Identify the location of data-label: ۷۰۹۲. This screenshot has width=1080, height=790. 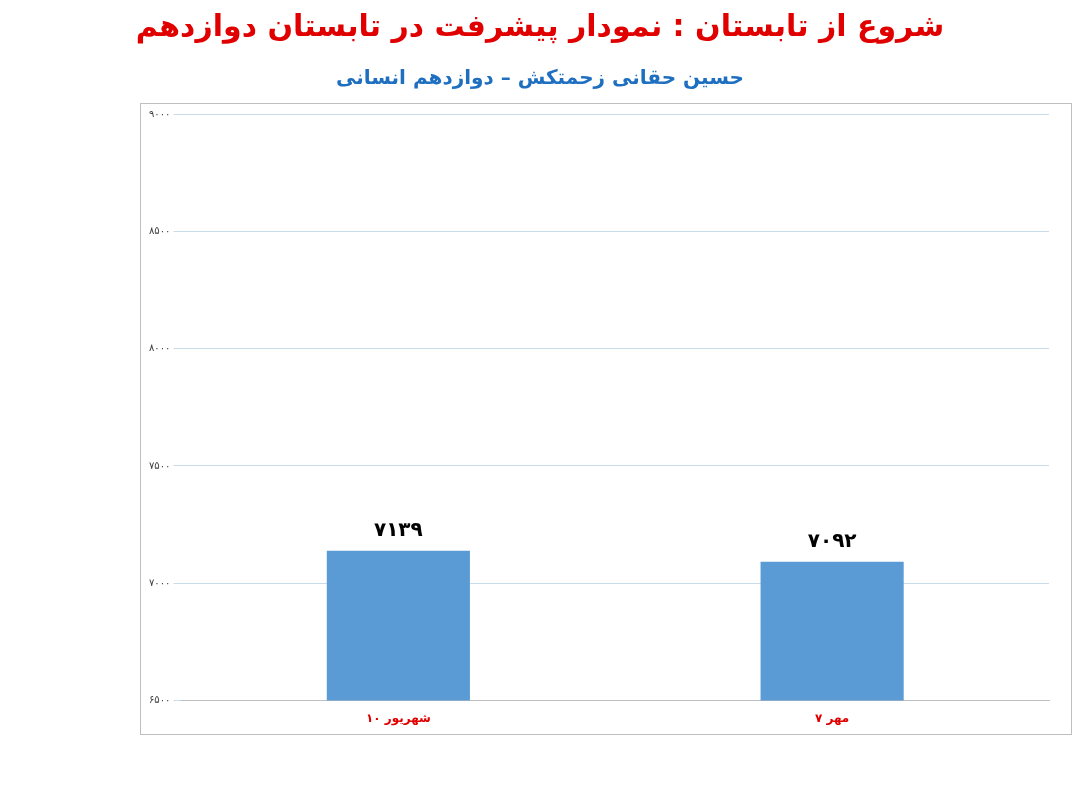
(832, 539).